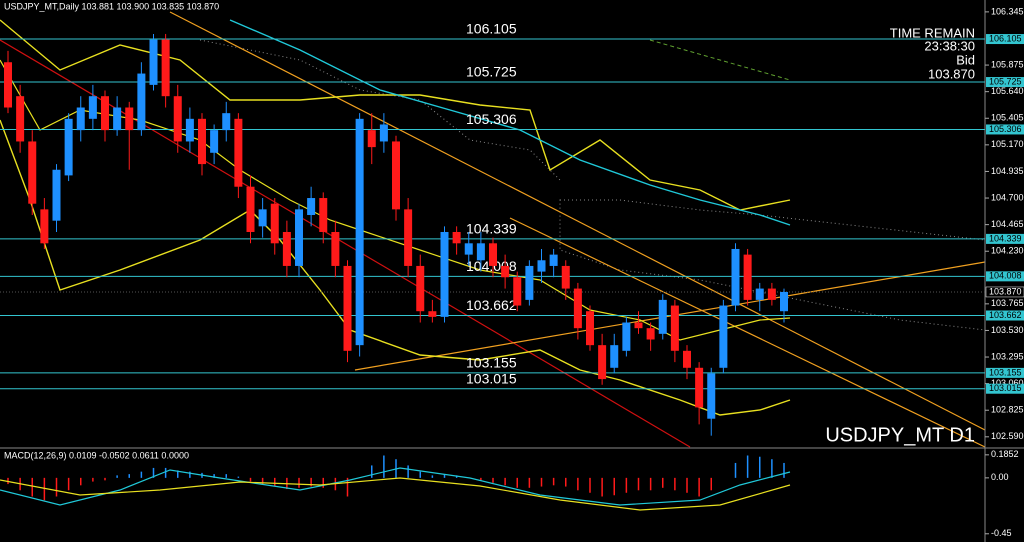 The height and width of the screenshot is (542, 1024). Describe the element at coordinates (491, 72) in the screenshot. I see `price-level-label: 105.725` at that location.